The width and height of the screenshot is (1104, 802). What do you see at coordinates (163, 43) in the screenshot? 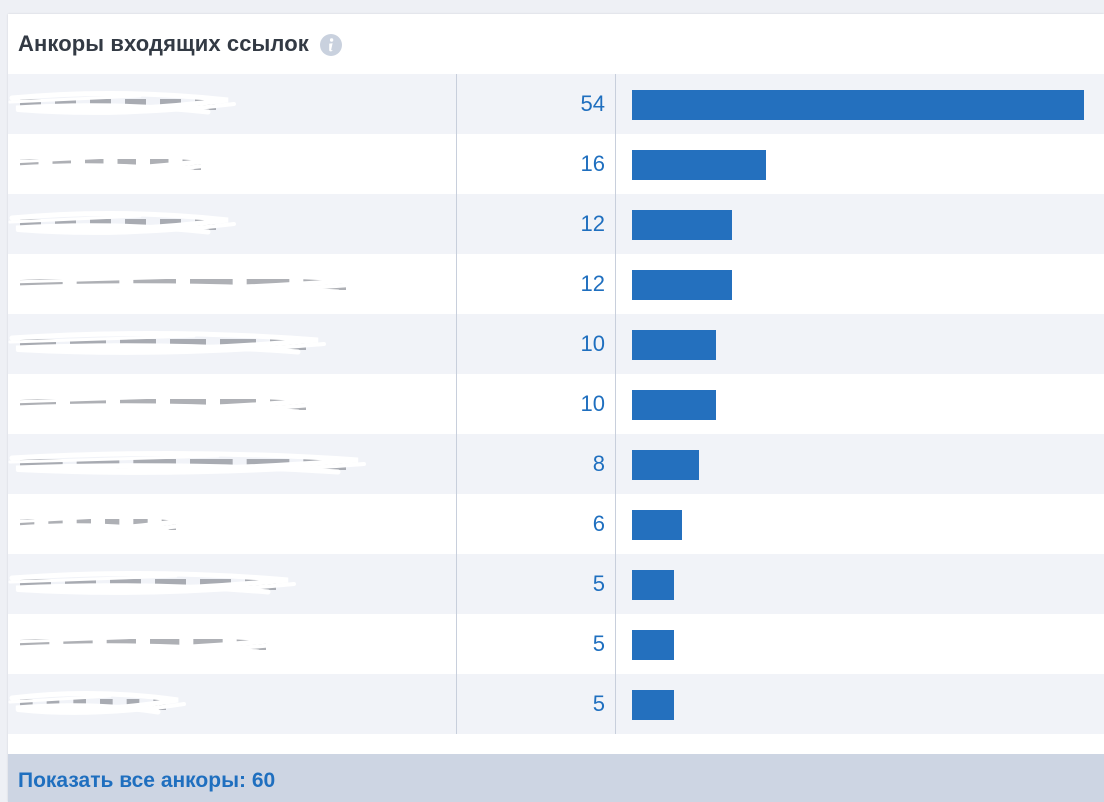
I see `widget-title: Анкоры входящих ссылок` at bounding box center [163, 43].